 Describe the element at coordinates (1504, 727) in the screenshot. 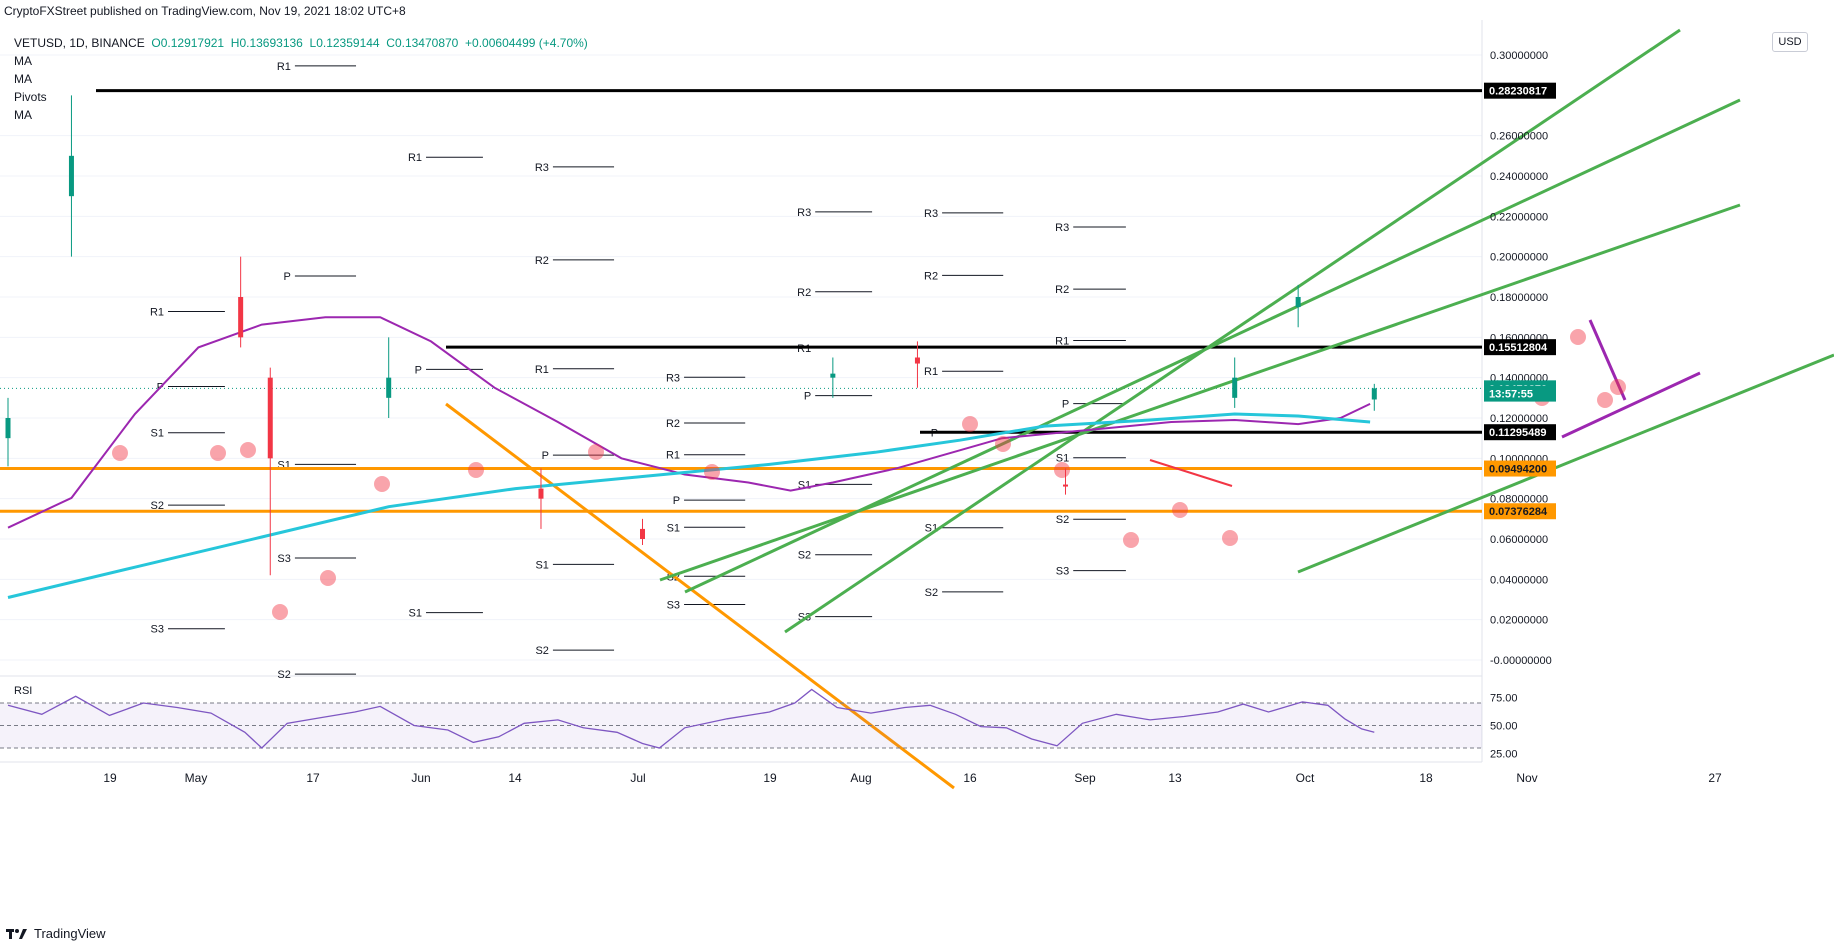

I see `rsi-tick-label: 50.00` at that location.